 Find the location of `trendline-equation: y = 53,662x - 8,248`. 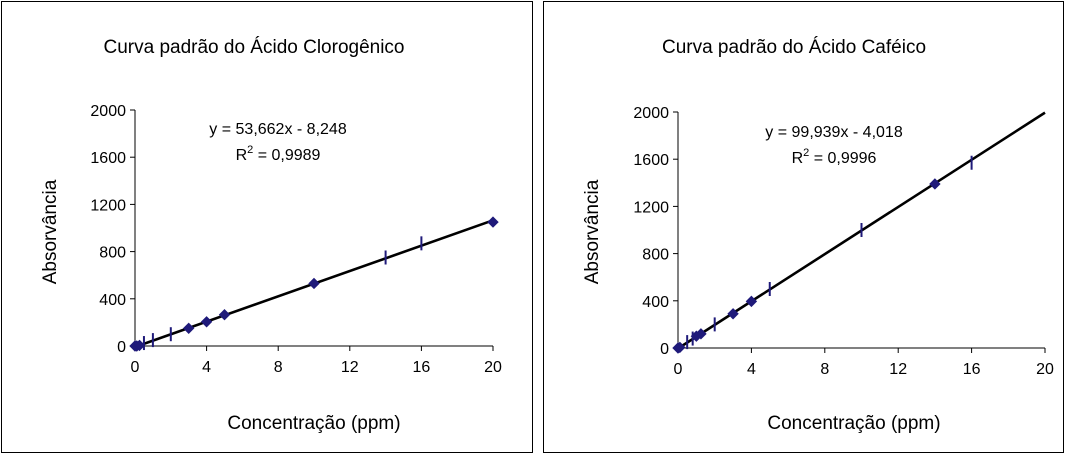

trendline-equation: y = 53,662x - 8,248 is located at coordinates (278, 129).